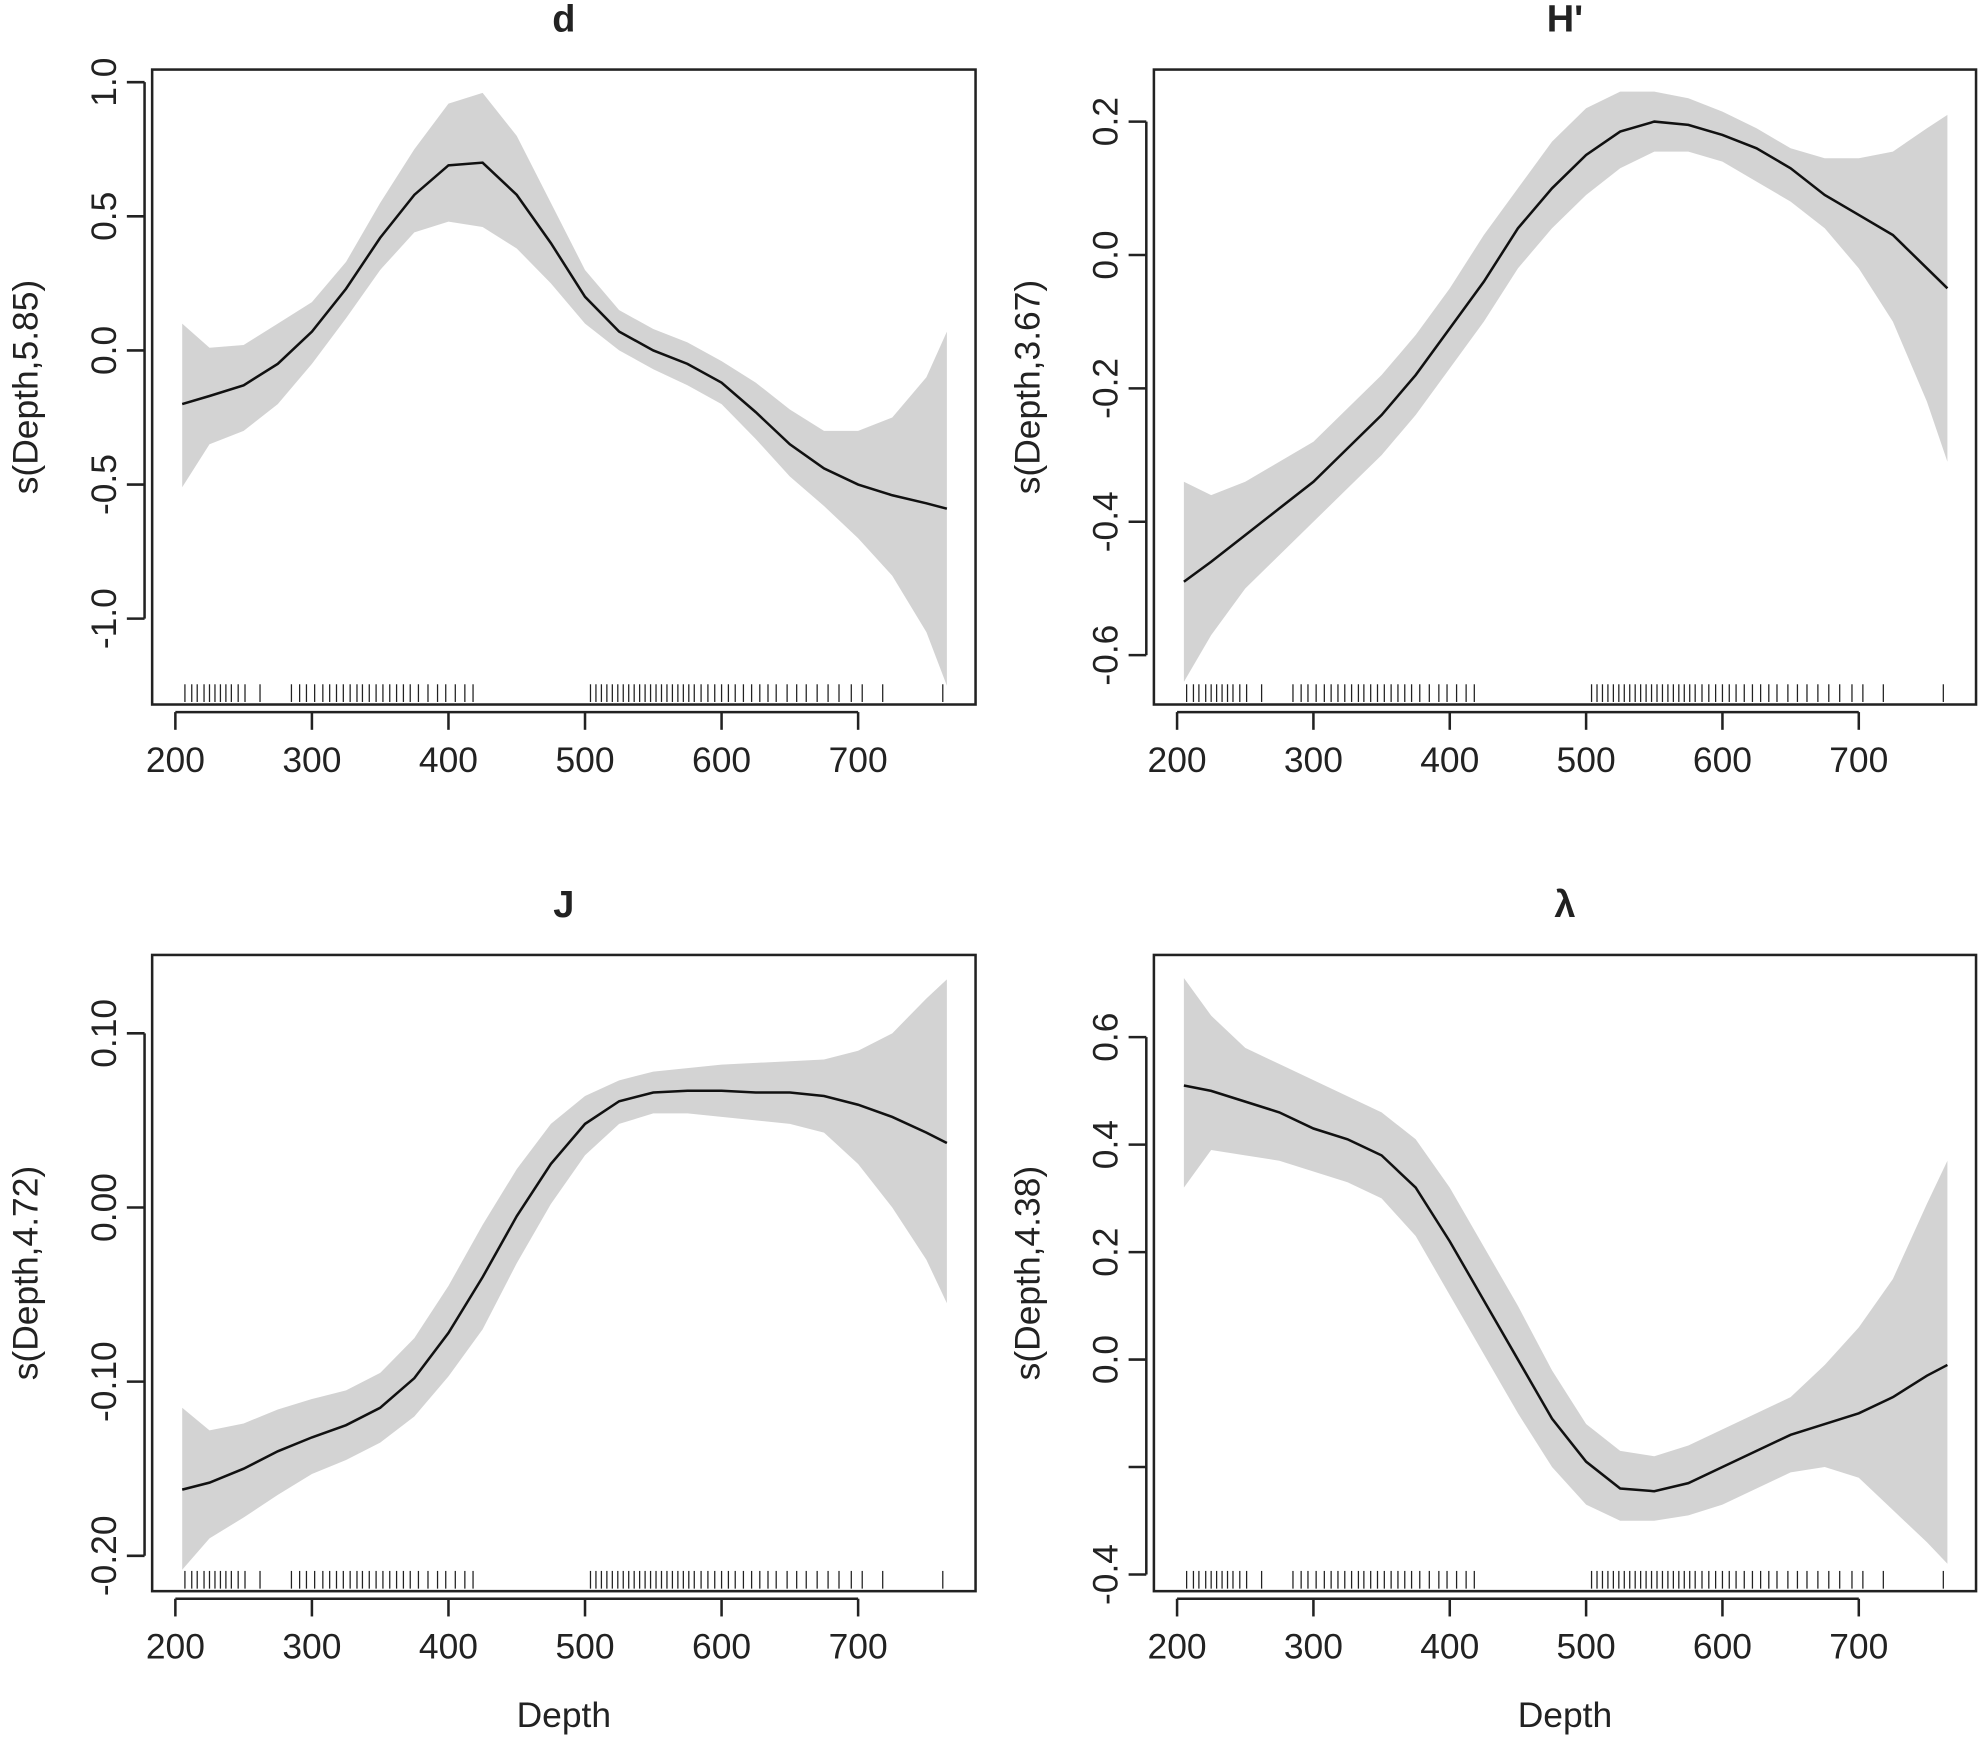 The image size is (1984, 1748). What do you see at coordinates (104, 1555) in the screenshot?
I see `y-tick-label: -0.20` at bounding box center [104, 1555].